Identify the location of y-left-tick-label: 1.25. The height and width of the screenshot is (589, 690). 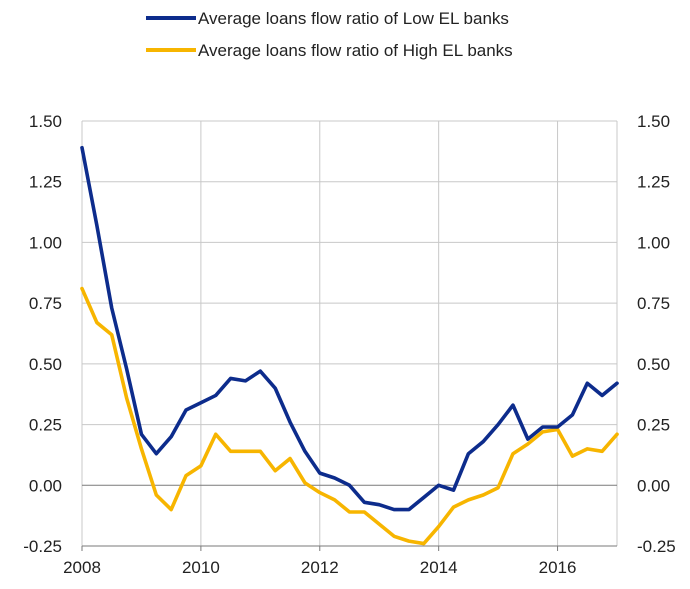
(45, 182).